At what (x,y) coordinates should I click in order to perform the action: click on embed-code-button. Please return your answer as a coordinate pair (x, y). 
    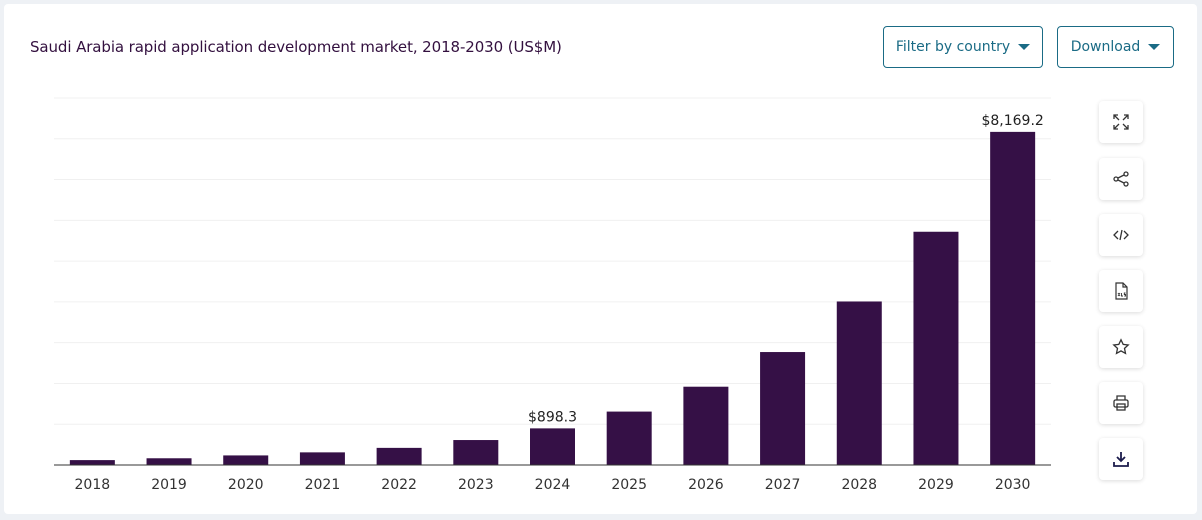
    Looking at the image, I should click on (1121, 235).